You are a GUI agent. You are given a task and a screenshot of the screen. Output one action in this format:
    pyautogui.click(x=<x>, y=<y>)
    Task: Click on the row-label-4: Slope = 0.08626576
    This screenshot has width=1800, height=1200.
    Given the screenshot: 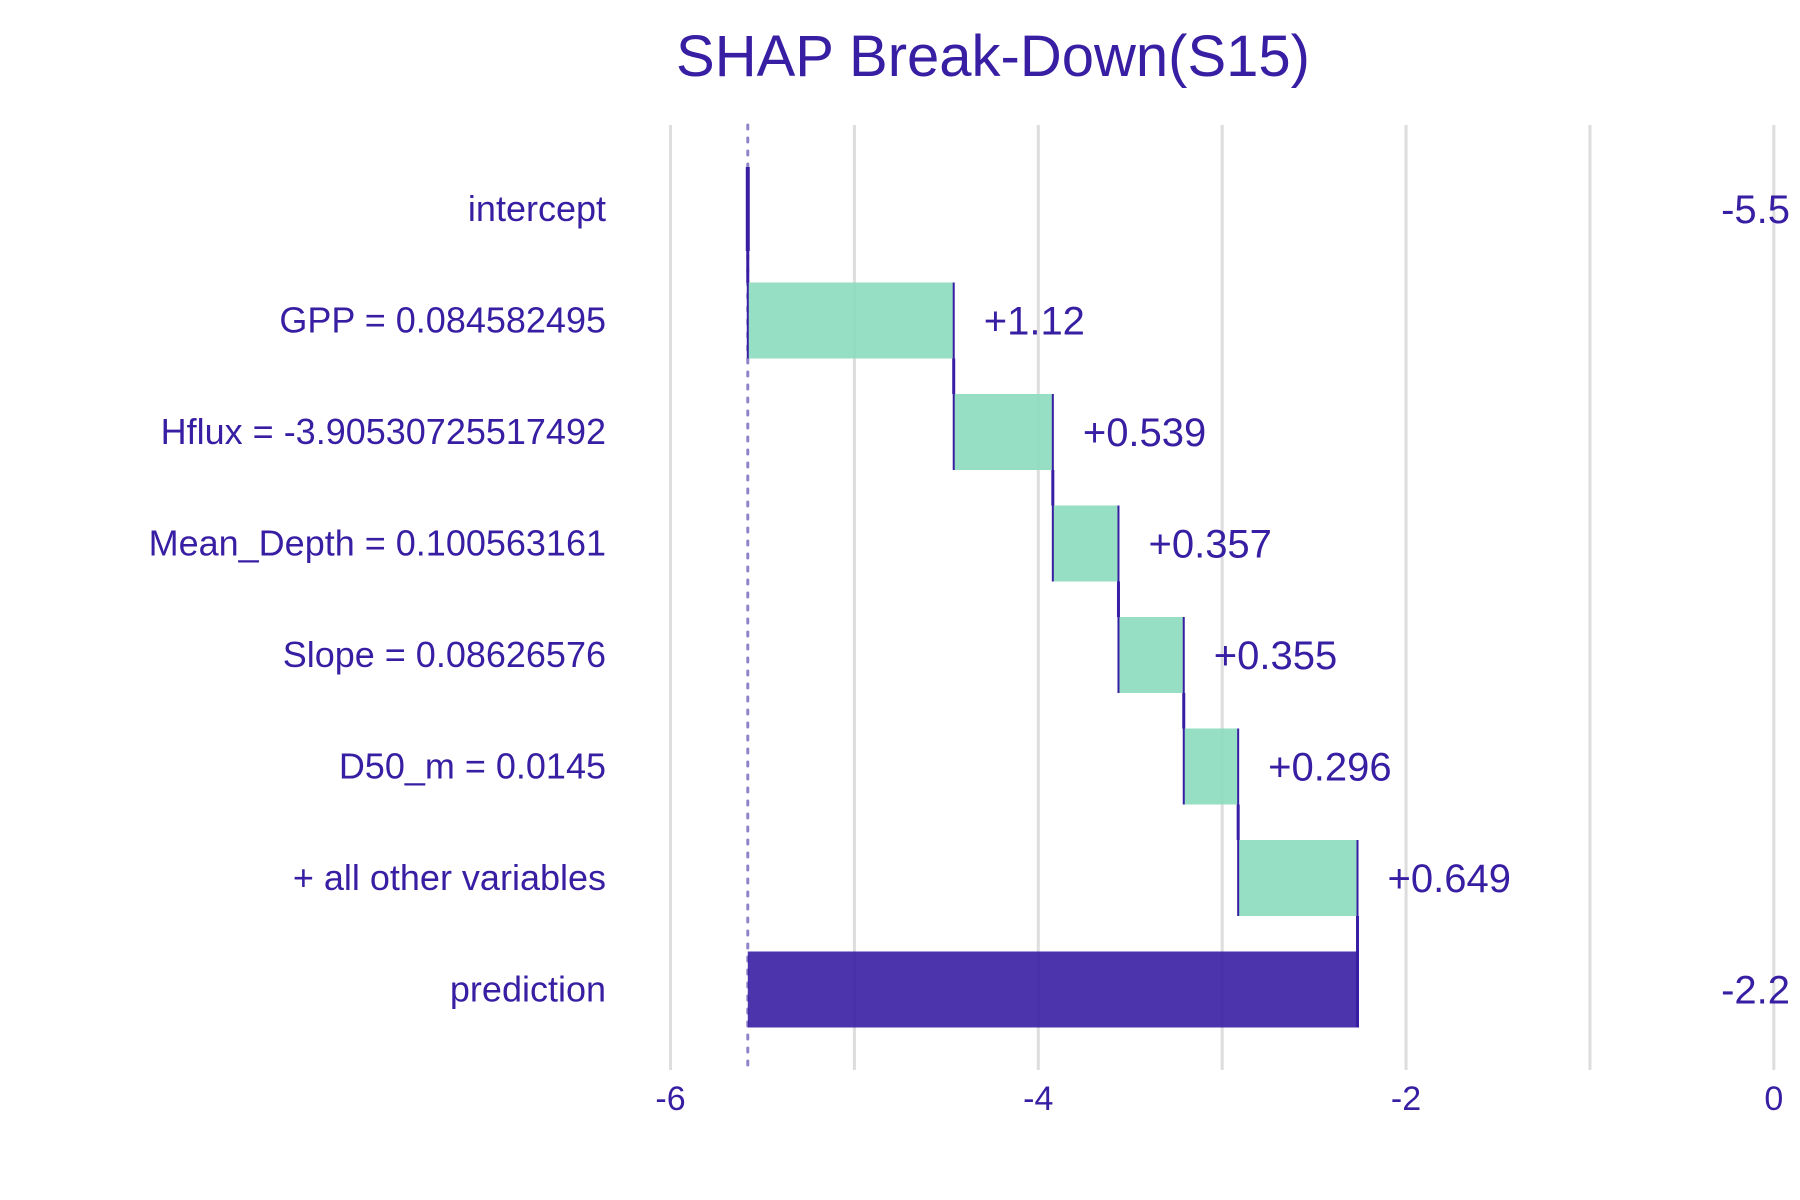 What is the action you would take?
    pyautogui.click(x=444, y=654)
    